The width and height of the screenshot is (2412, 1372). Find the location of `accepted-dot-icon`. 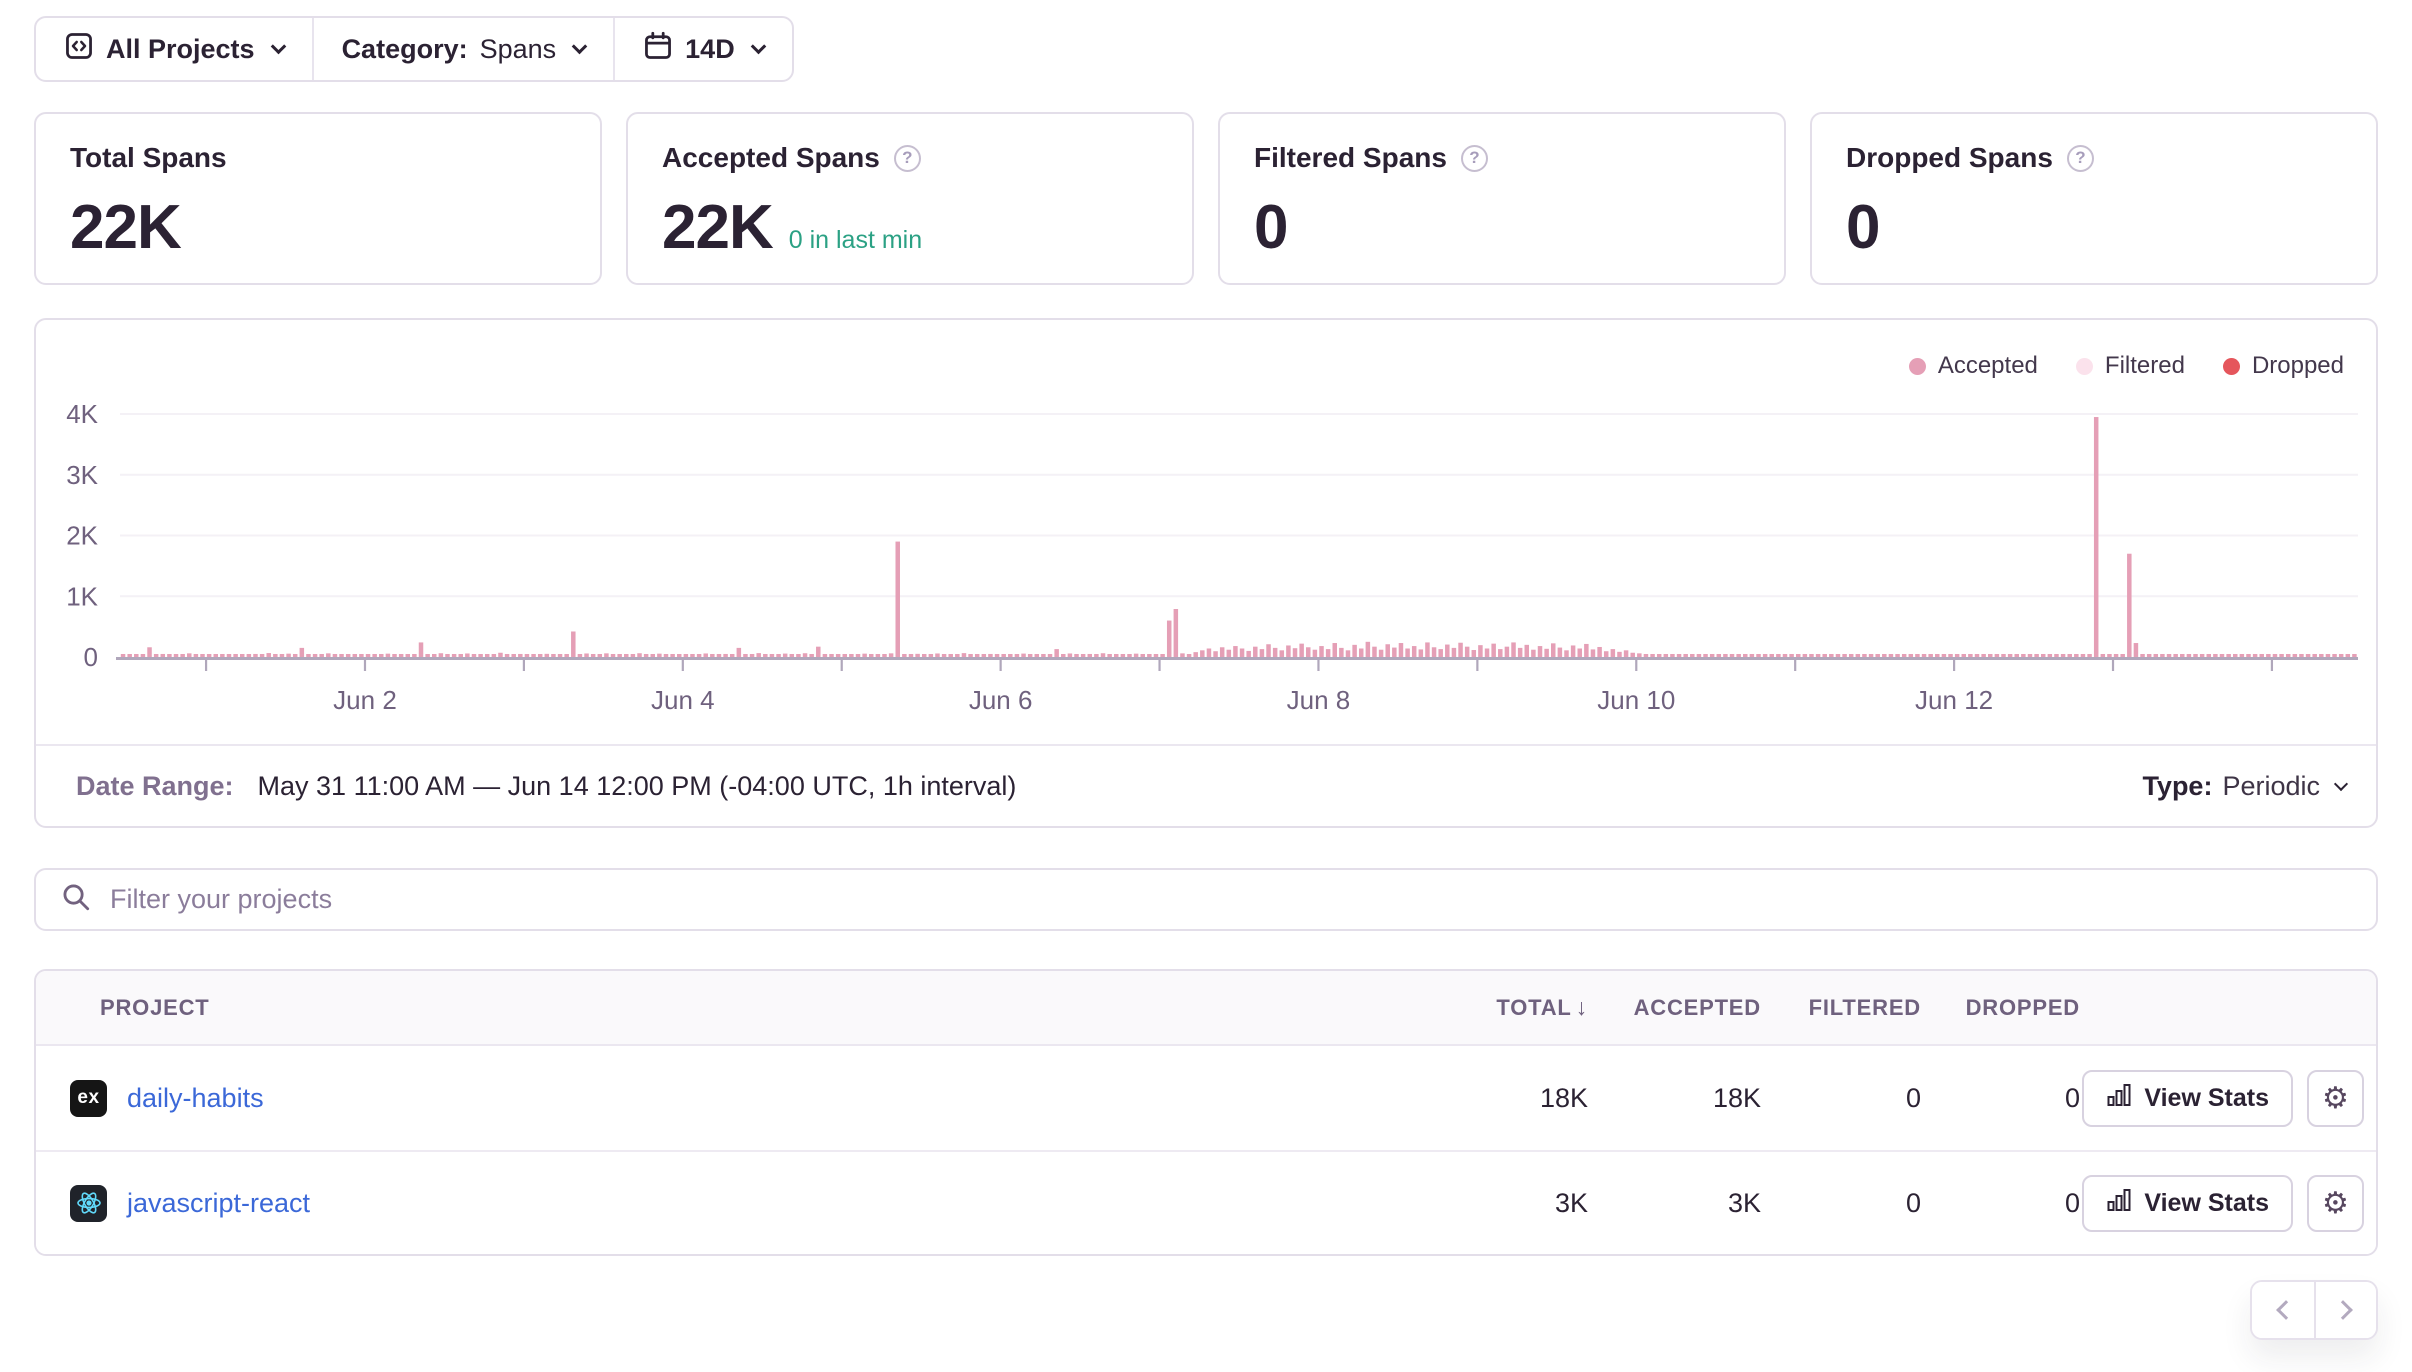

accepted-dot-icon is located at coordinates (1917, 366).